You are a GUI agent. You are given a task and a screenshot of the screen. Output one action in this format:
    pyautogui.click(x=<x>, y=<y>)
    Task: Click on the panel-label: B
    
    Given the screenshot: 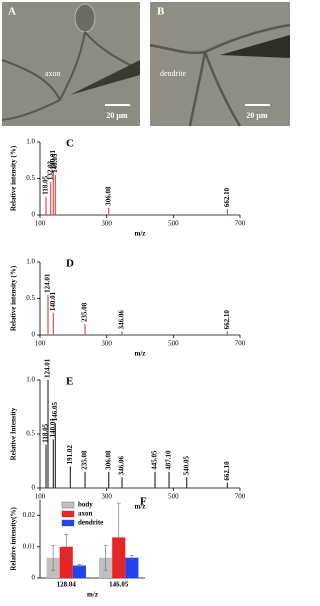 What is the action you would take?
    pyautogui.click(x=161, y=12)
    